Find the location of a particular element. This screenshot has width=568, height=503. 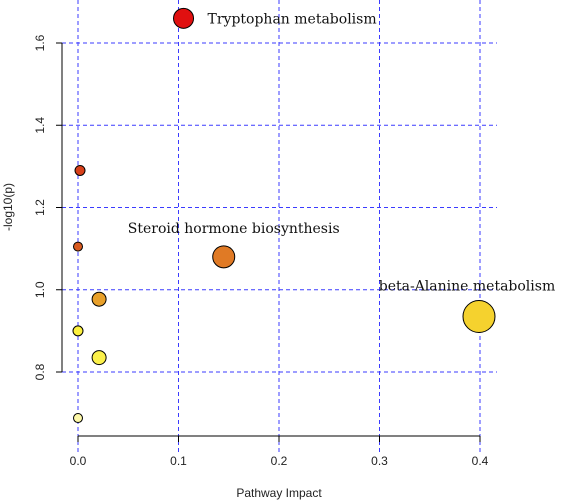

y-tick-label: 1.0 is located at coordinates (40, 289).